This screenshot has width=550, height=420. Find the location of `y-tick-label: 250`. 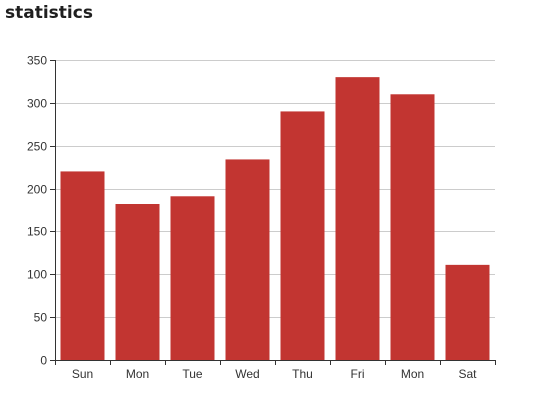

y-tick-label: 250 is located at coordinates (37, 147).